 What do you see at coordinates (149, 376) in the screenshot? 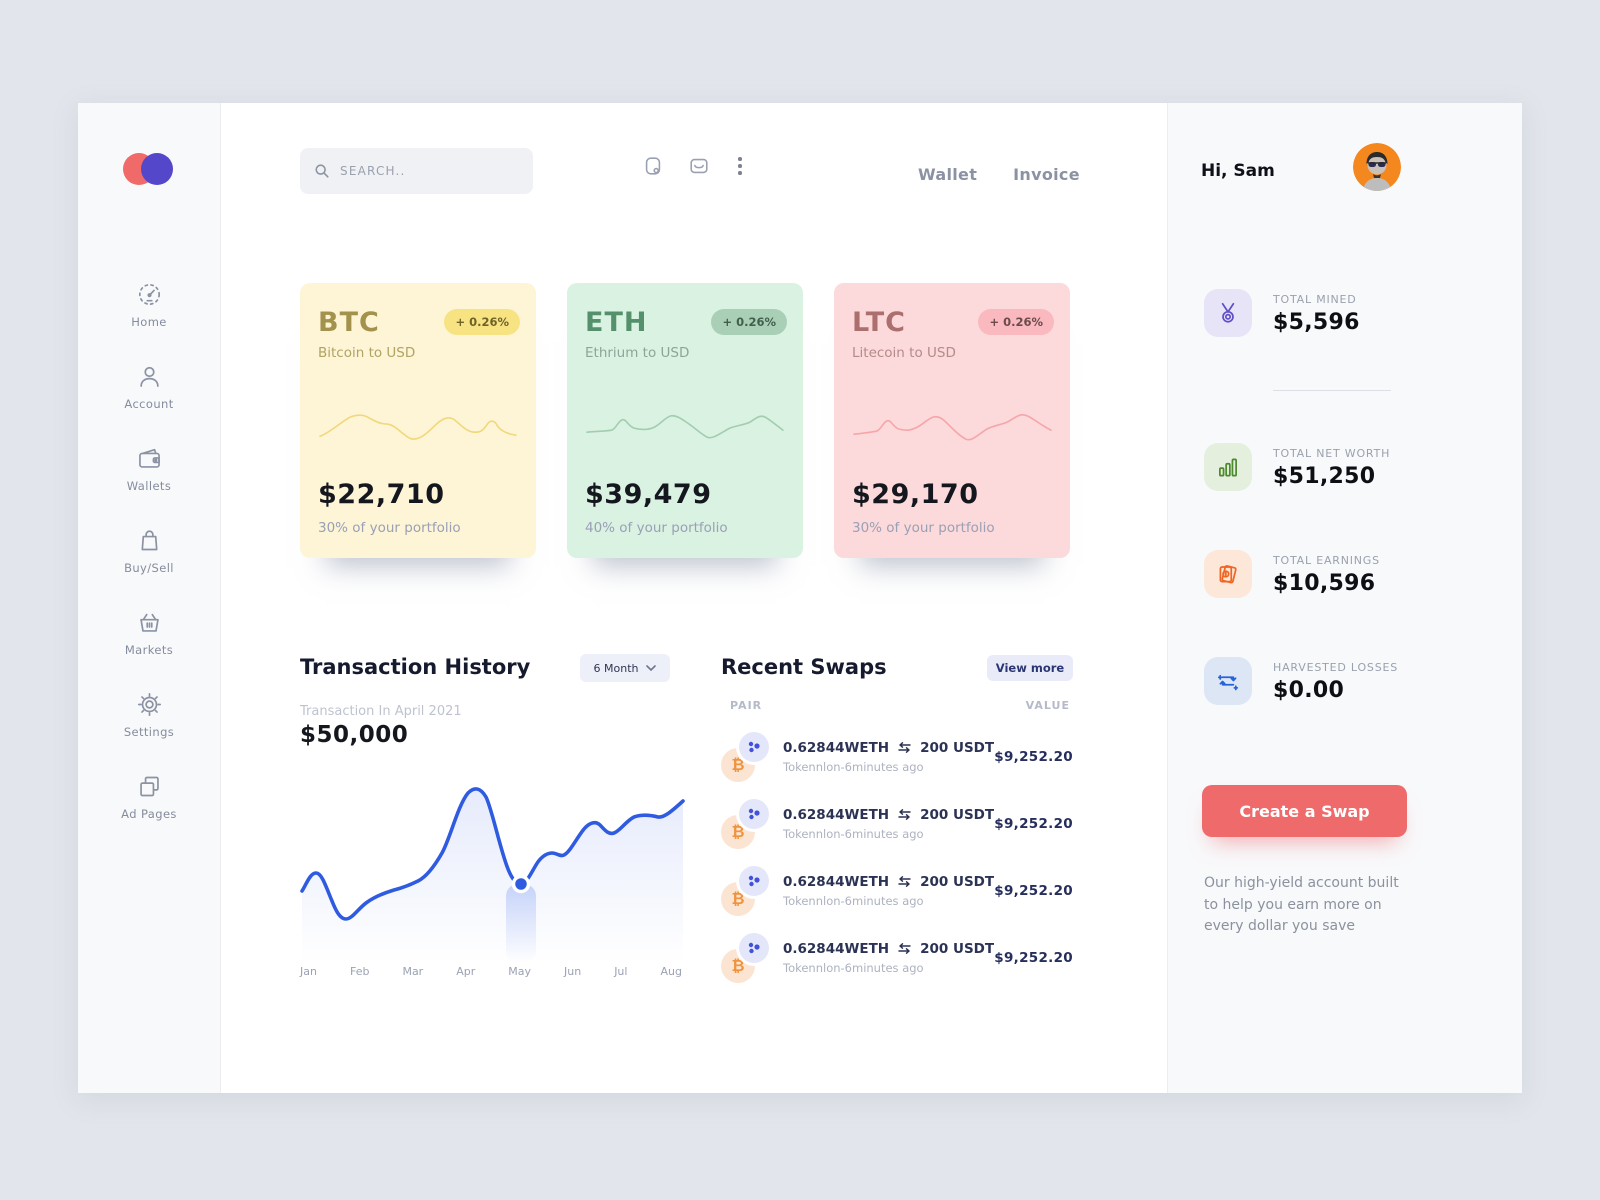
I see `person-icon` at bounding box center [149, 376].